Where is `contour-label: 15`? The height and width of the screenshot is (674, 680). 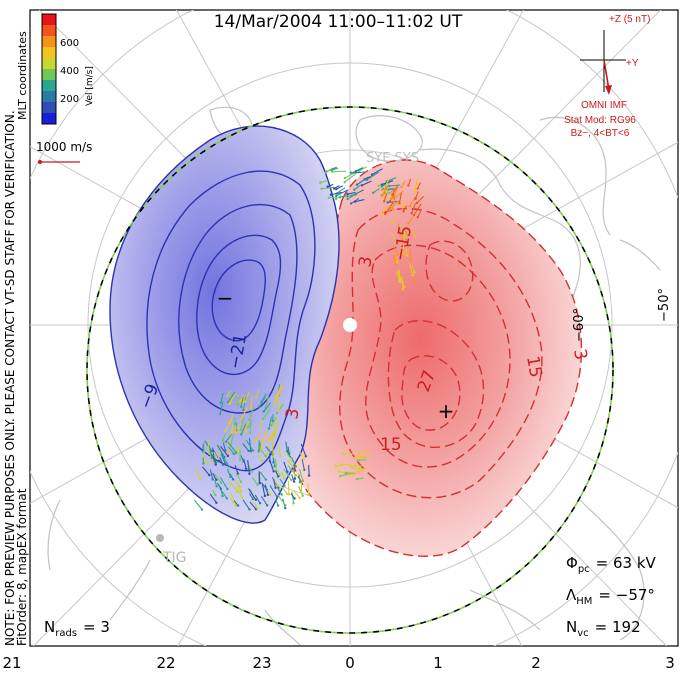 contour-label: 15 is located at coordinates (533, 366).